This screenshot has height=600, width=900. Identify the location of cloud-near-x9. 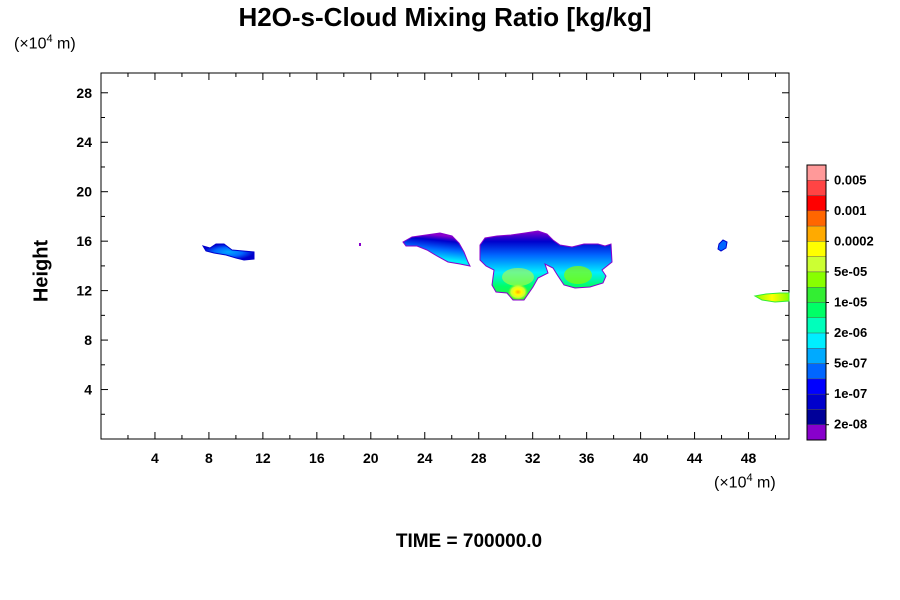
(228, 252).